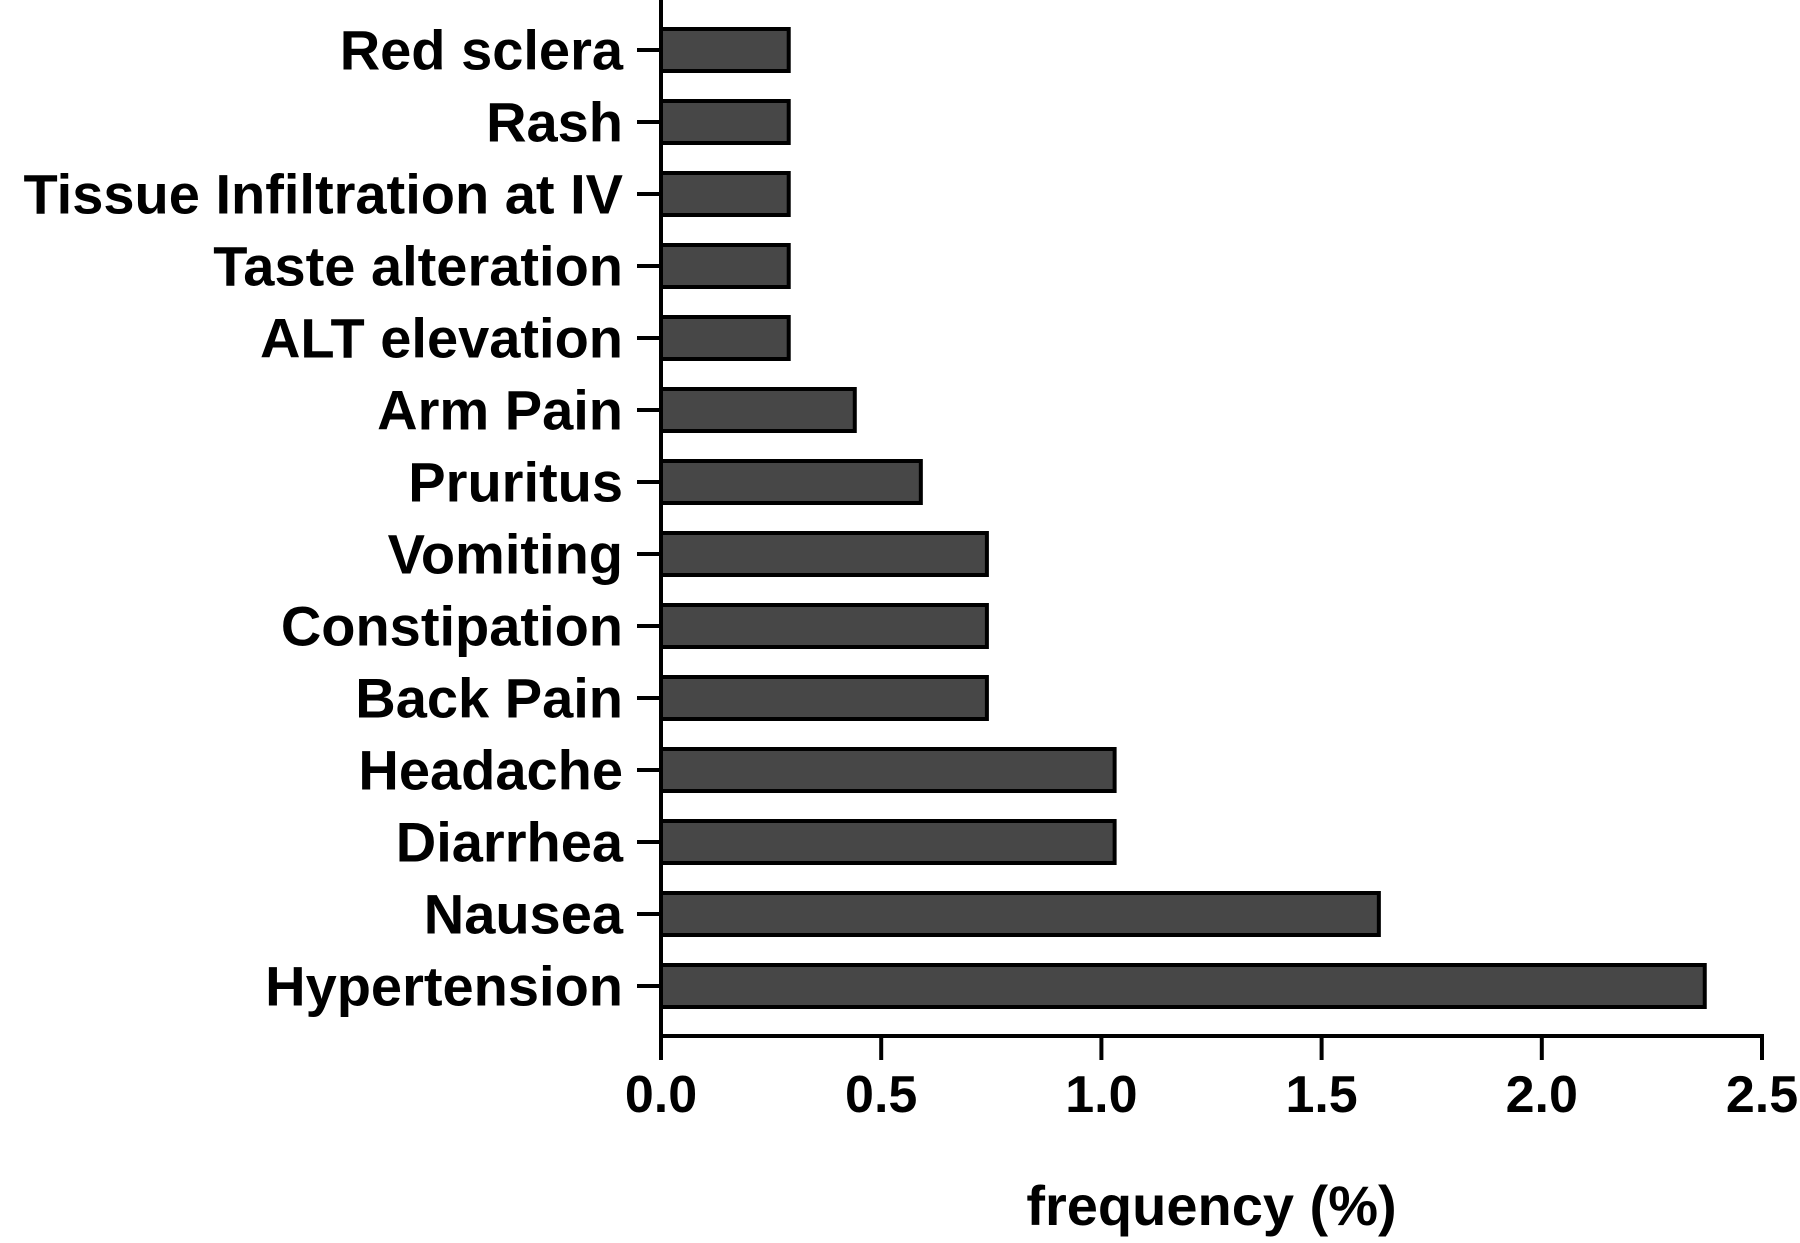 The image size is (1800, 1243). I want to click on category-label: Hypertension, so click(444, 986).